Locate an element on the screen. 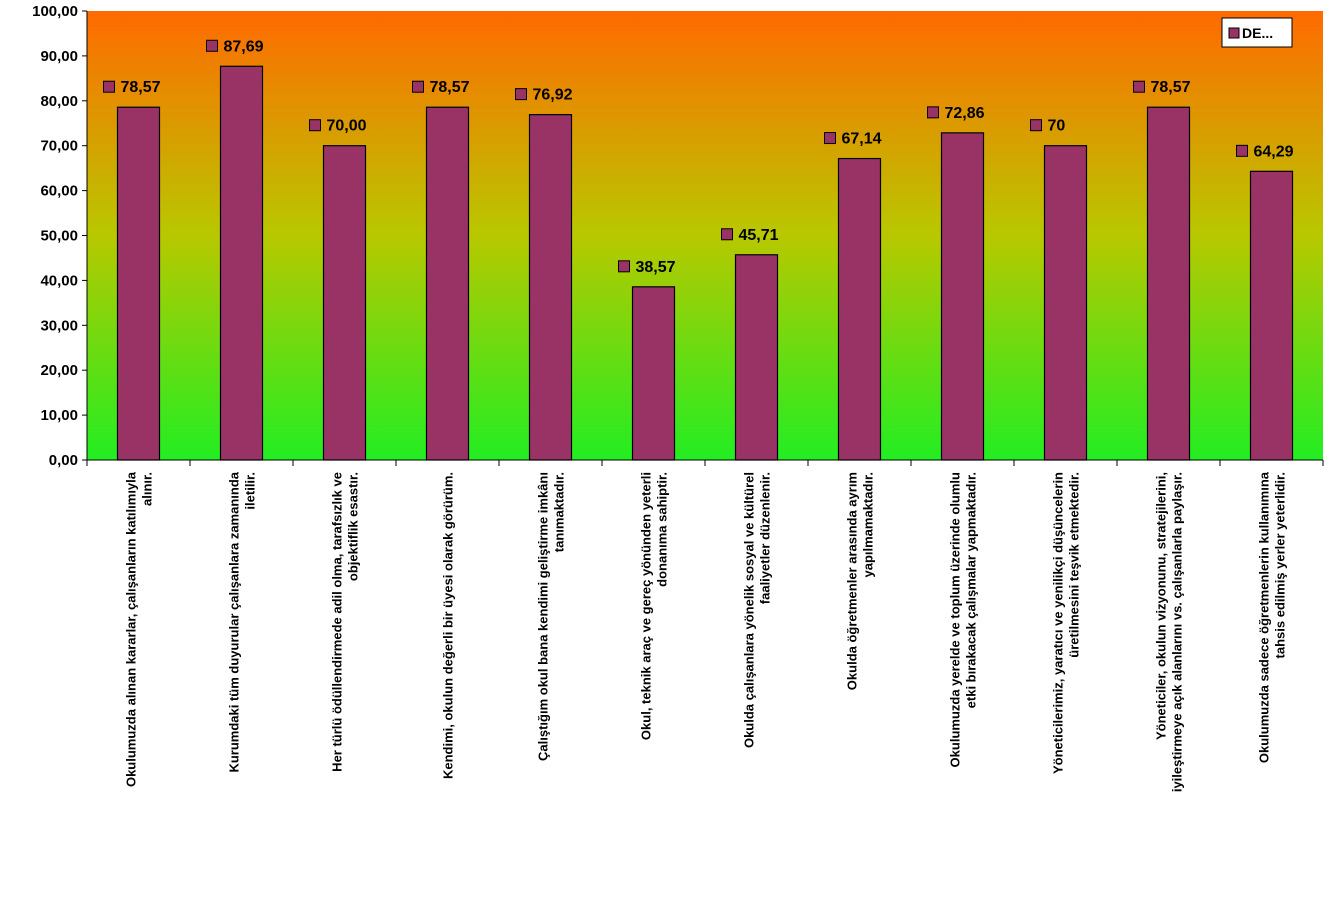 This screenshot has width=1333, height=922. y-tick-label: 100,00 is located at coordinates (55, 11).